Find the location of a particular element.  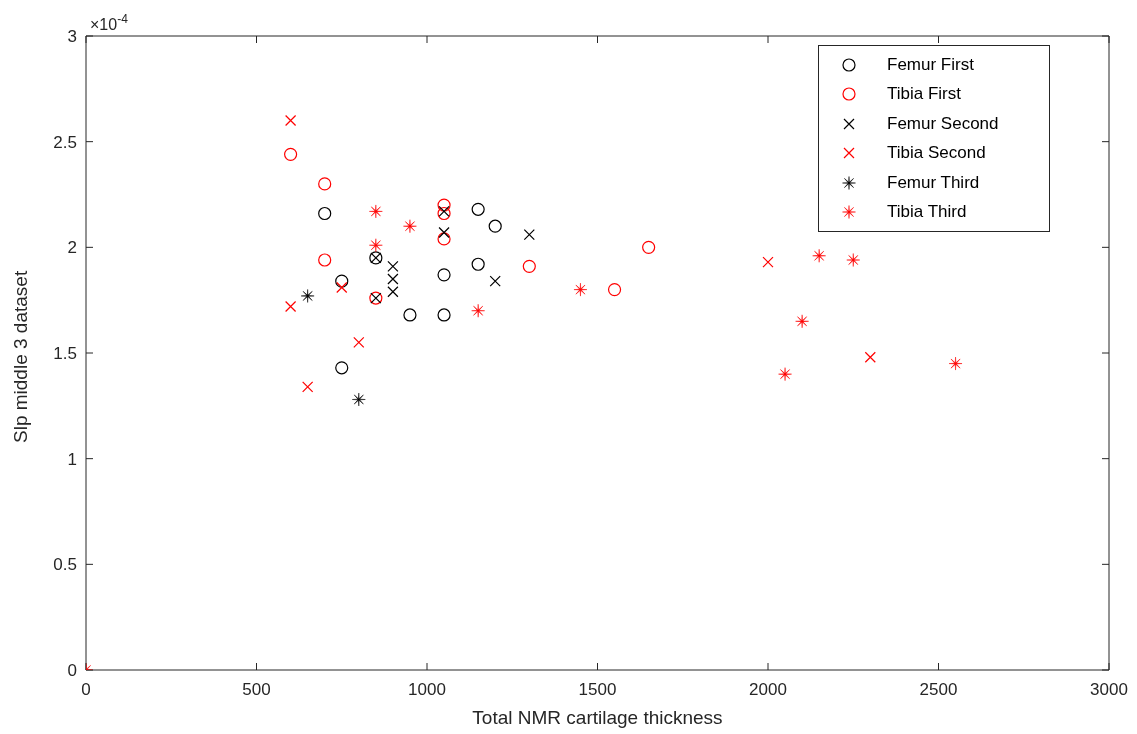

x-axis-title: Total NMR cartilage thickness is located at coordinates (597, 717).